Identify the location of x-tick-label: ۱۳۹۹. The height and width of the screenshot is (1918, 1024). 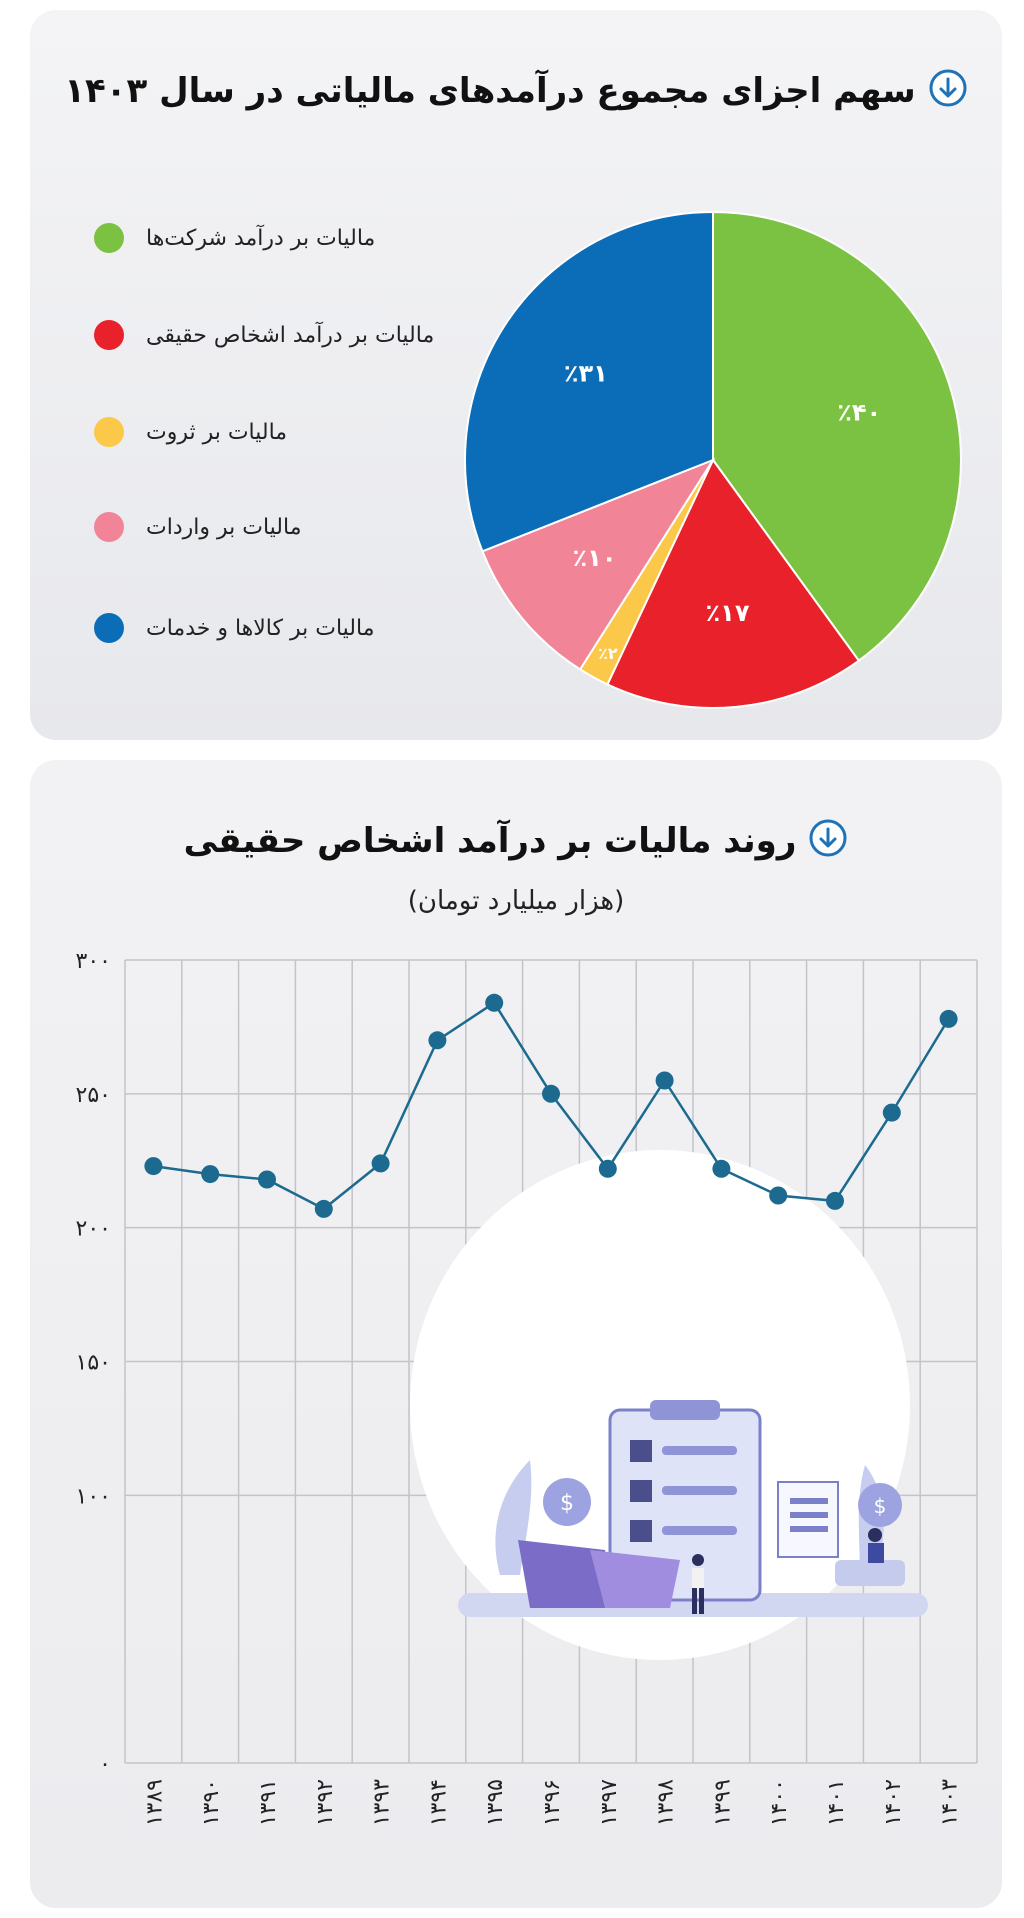
(722, 1802).